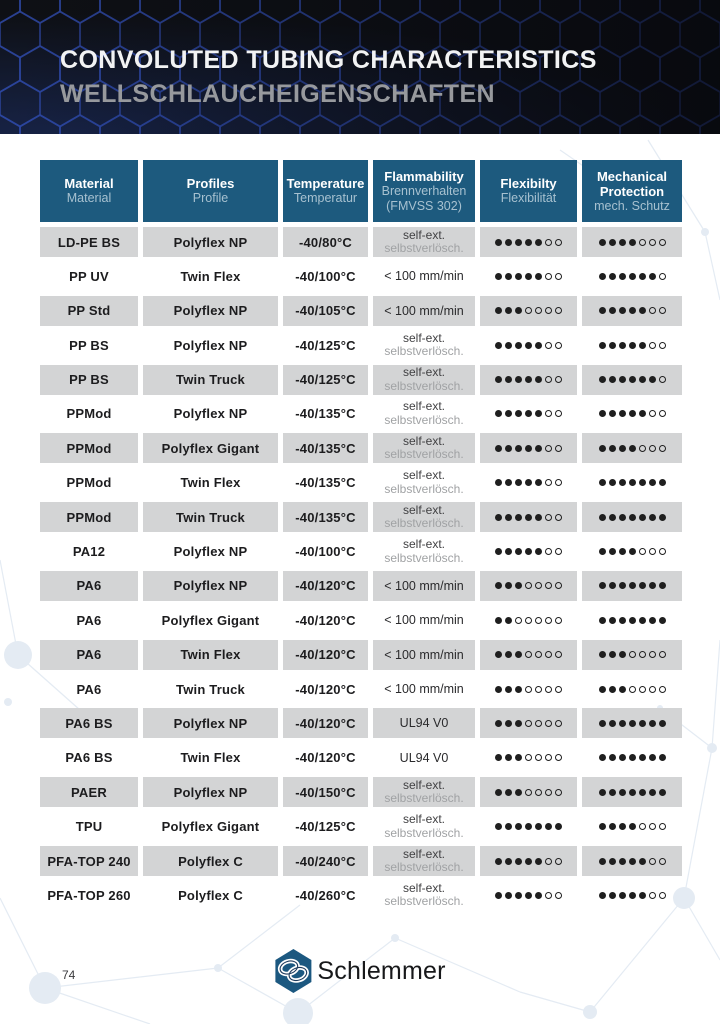  What do you see at coordinates (325, 552) in the screenshot?
I see `cell-temperature: -40/100°C` at bounding box center [325, 552].